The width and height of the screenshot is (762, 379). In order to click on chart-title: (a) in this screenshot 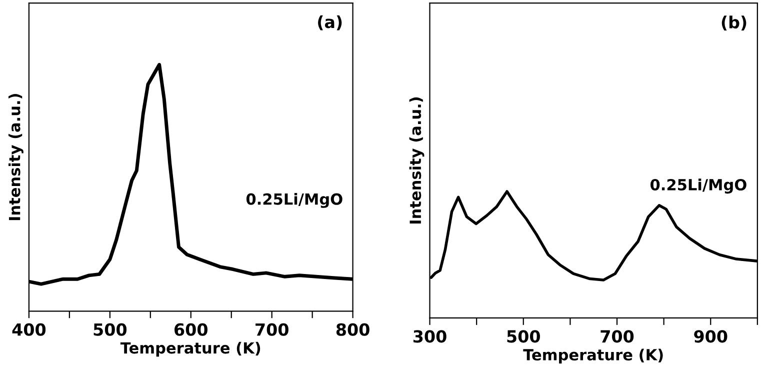, I will do `click(330, 22)`.